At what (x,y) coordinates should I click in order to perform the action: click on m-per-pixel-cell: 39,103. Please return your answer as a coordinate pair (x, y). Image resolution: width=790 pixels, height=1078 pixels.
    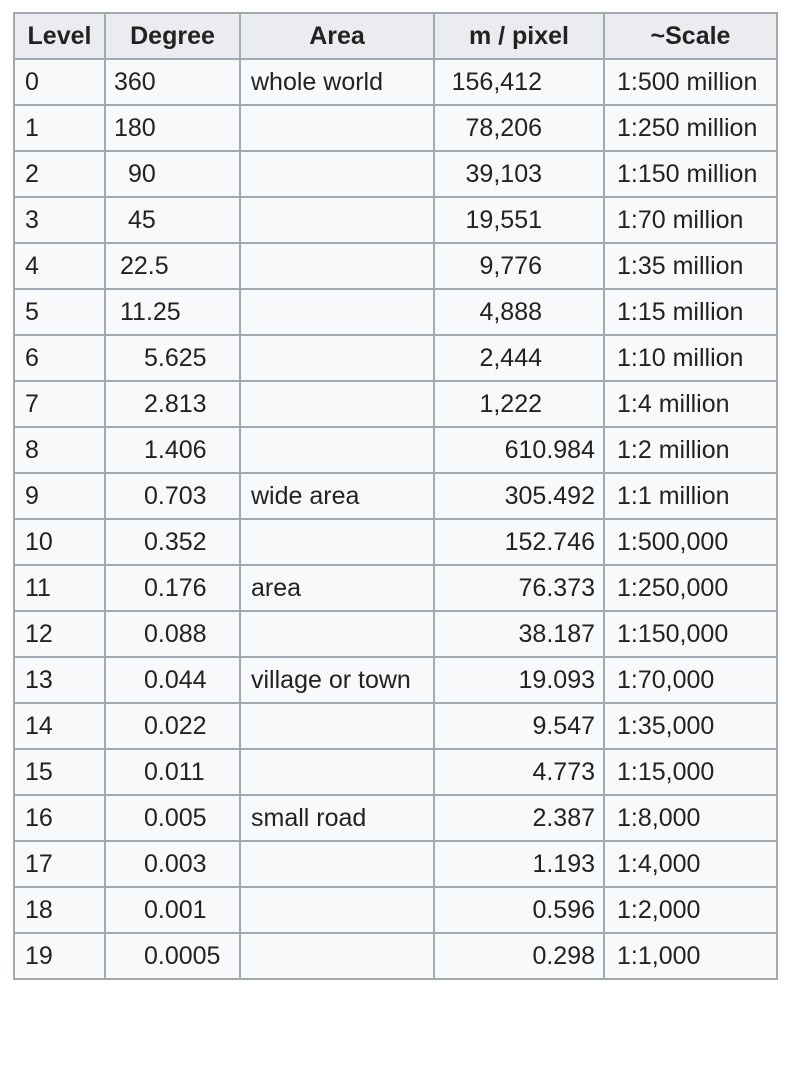
    Looking at the image, I should click on (519, 174).